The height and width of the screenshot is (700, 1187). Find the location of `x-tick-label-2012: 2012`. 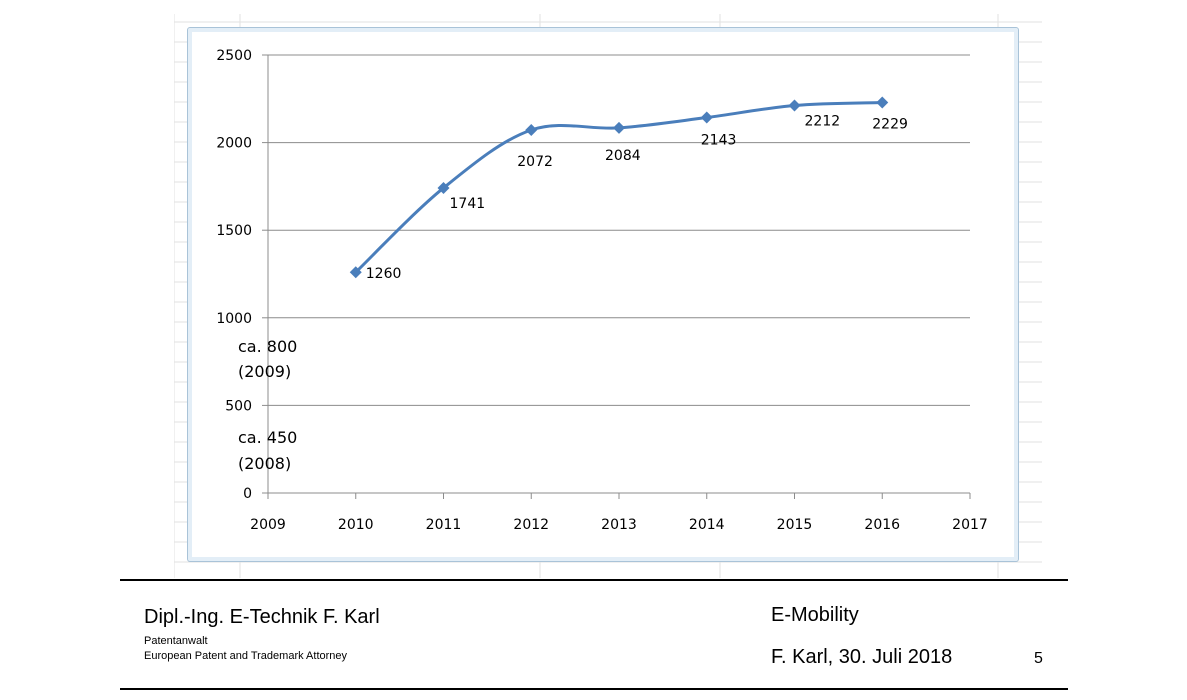

x-tick-label-2012: 2012 is located at coordinates (531, 525).